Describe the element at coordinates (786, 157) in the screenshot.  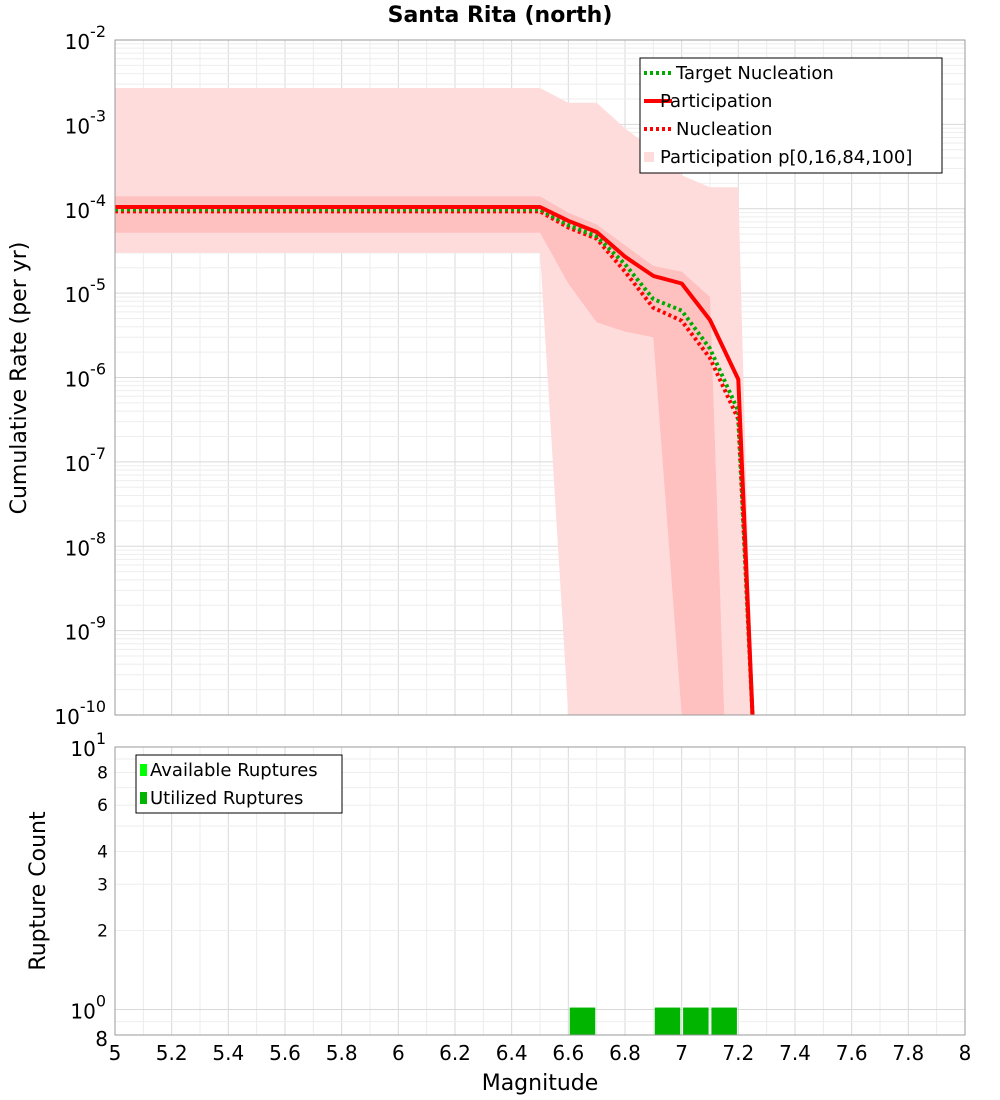
I see `rate-legend-label: Participation p[0,16,84,100]` at that location.